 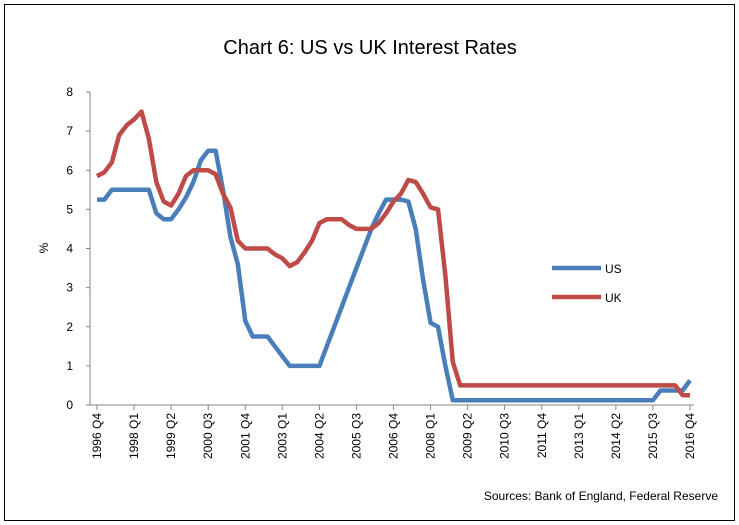 I want to click on y-tick-label: 3, so click(x=69, y=288).